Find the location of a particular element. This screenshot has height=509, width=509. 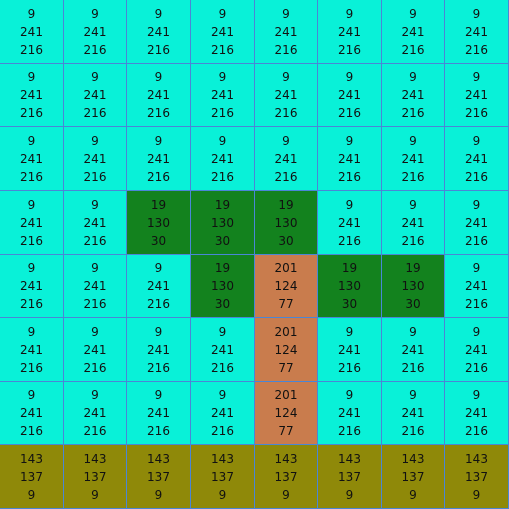

cell-blue-value: 77 is located at coordinates (286, 304).